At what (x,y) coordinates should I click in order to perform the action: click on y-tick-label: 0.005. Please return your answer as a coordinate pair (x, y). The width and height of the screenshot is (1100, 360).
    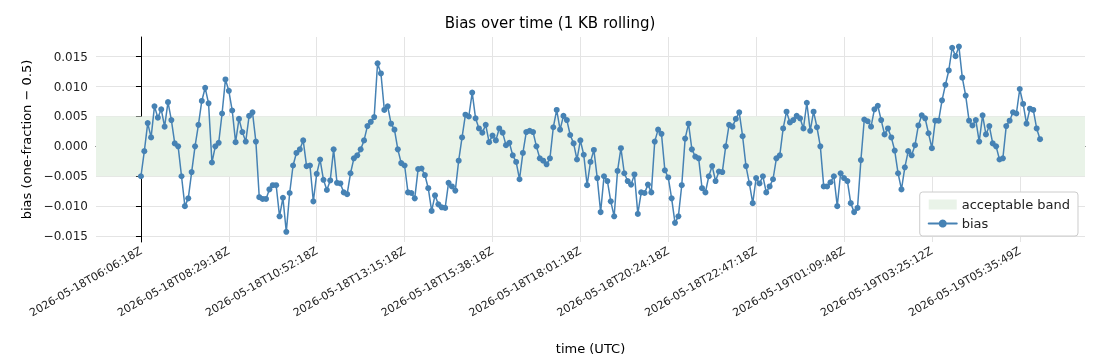
    Looking at the image, I should click on (70, 116).